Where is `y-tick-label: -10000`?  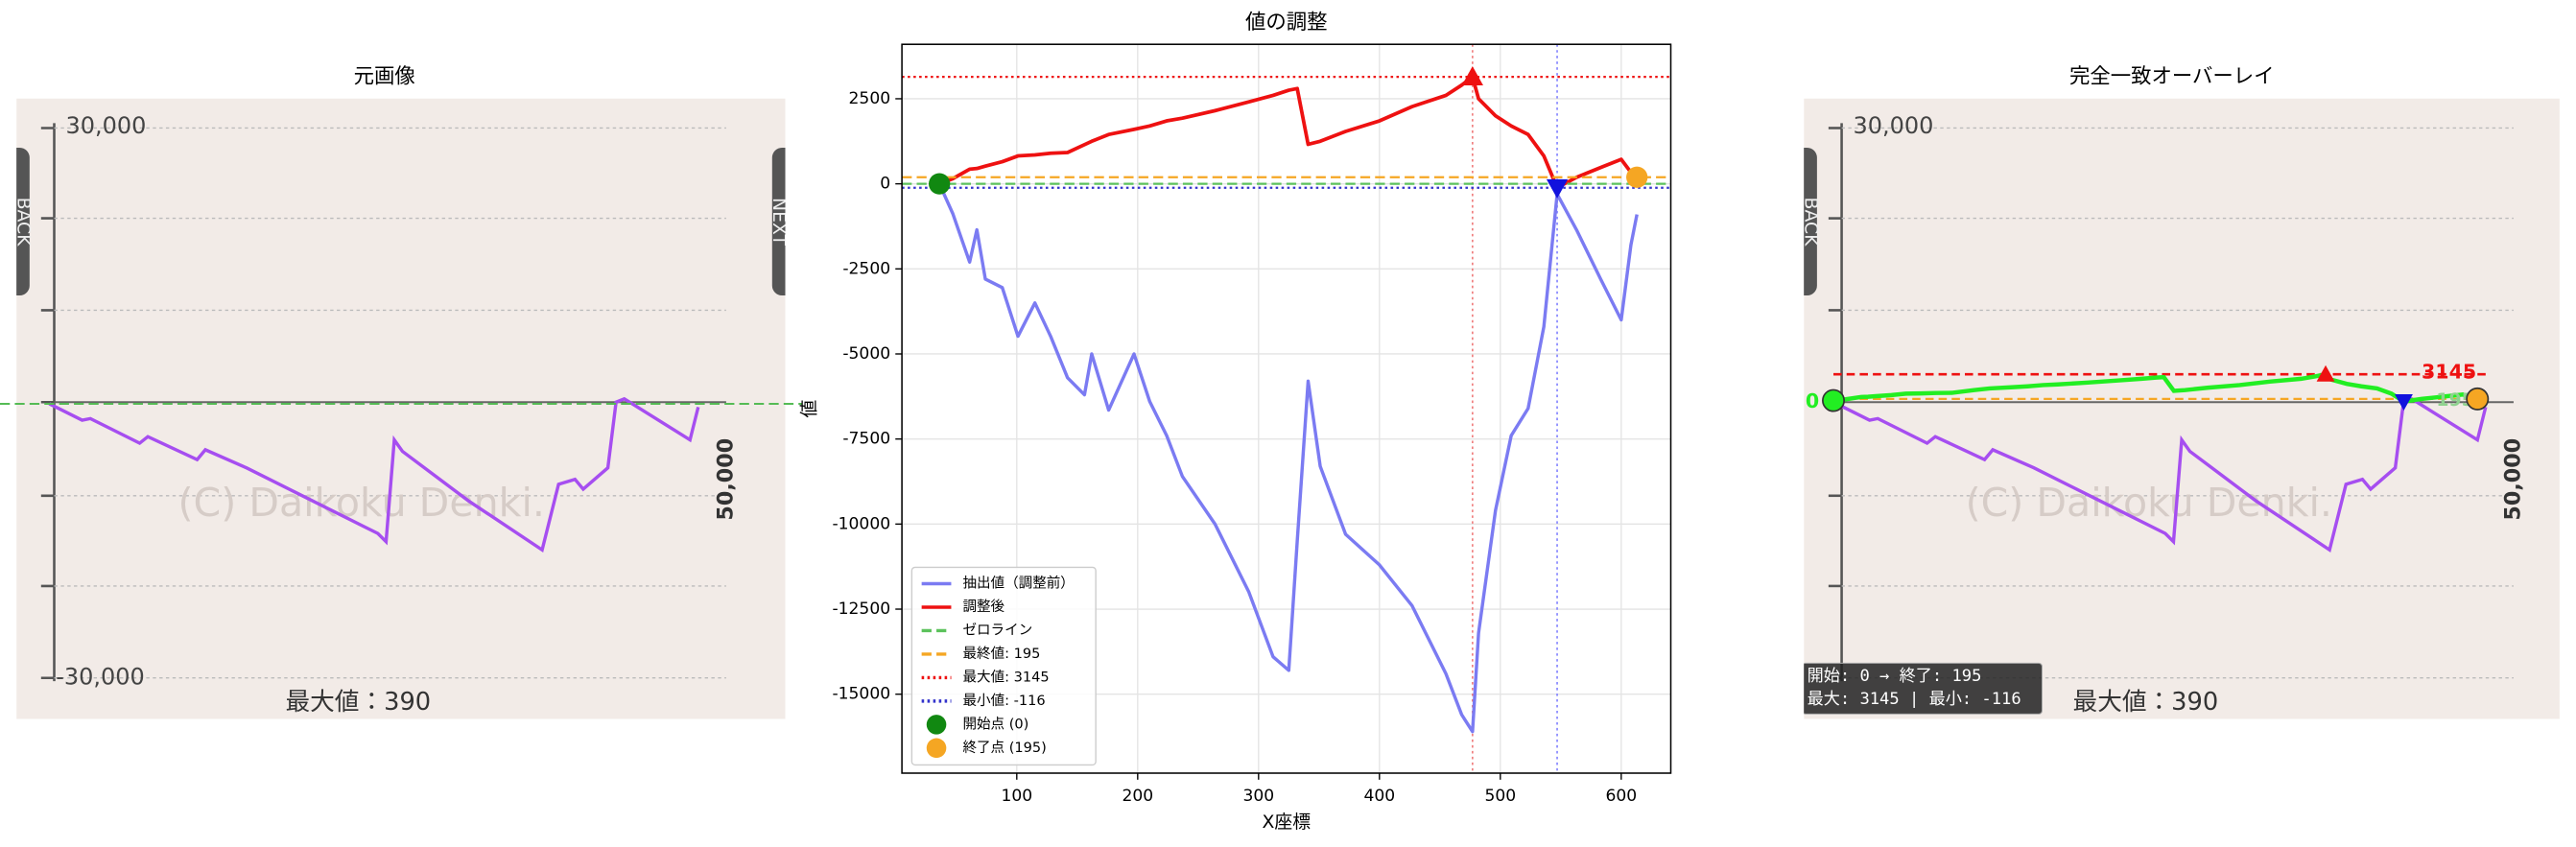
y-tick-label: -10000 is located at coordinates (861, 523).